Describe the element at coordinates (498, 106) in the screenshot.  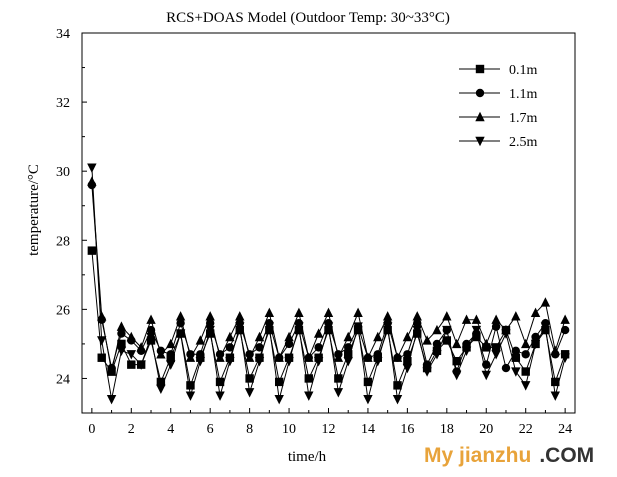
I see `legend: 0.1m 1.1m 1.7m 2.5m` at that location.